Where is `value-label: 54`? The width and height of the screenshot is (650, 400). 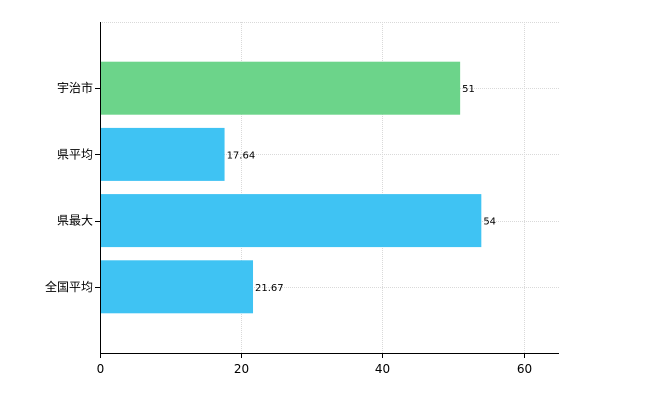
value-label: 54 is located at coordinates (489, 222).